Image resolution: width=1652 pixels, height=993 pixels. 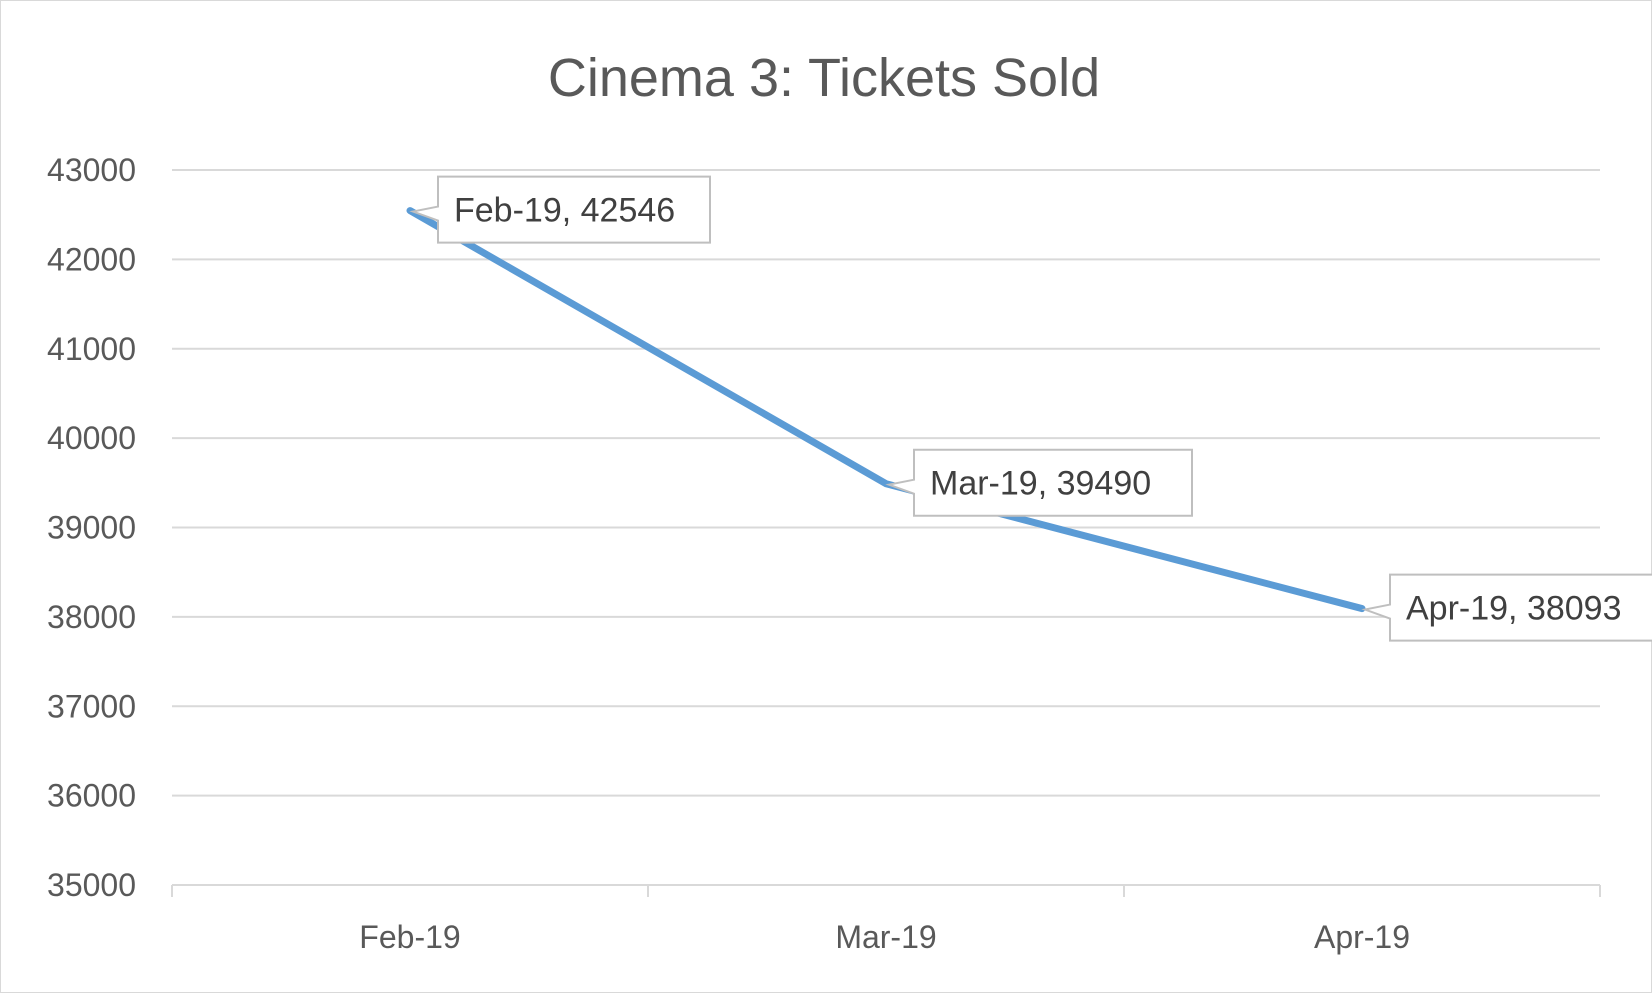 I want to click on data-label: Feb-19, 42546, so click(x=560, y=209).